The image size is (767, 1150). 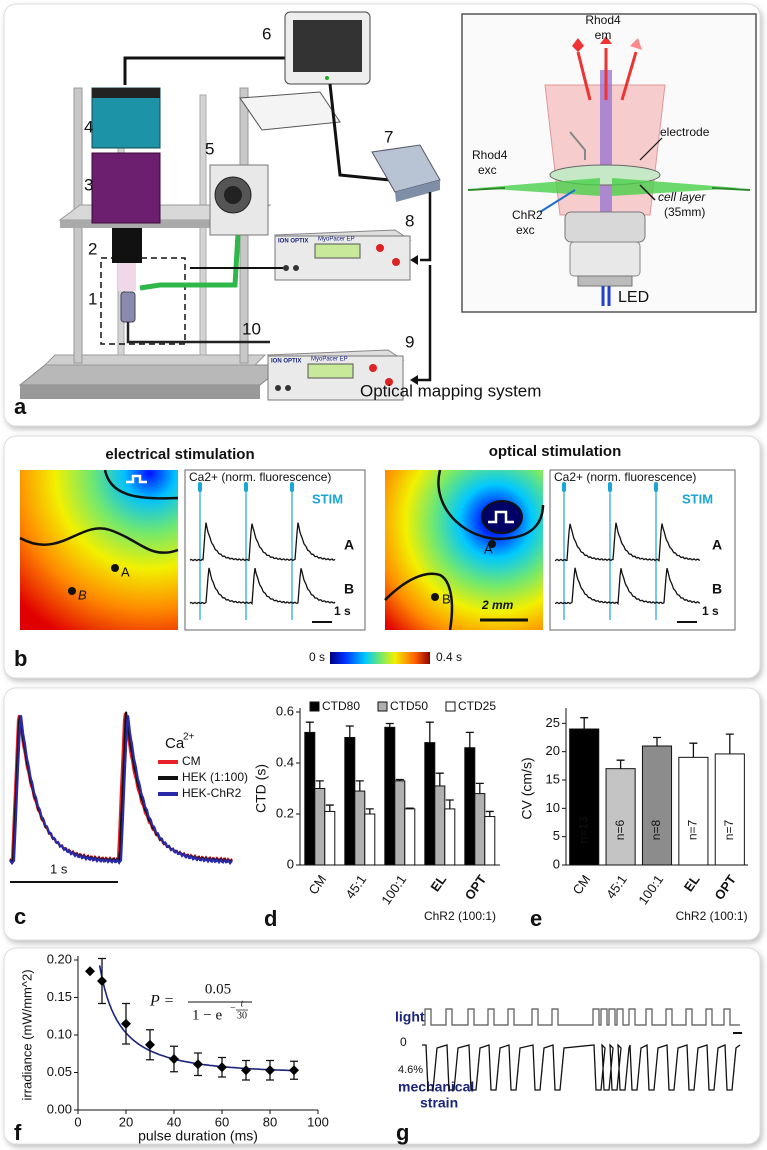 What do you see at coordinates (59, 996) in the screenshot?
I see `y-tick-label: 0.15` at bounding box center [59, 996].